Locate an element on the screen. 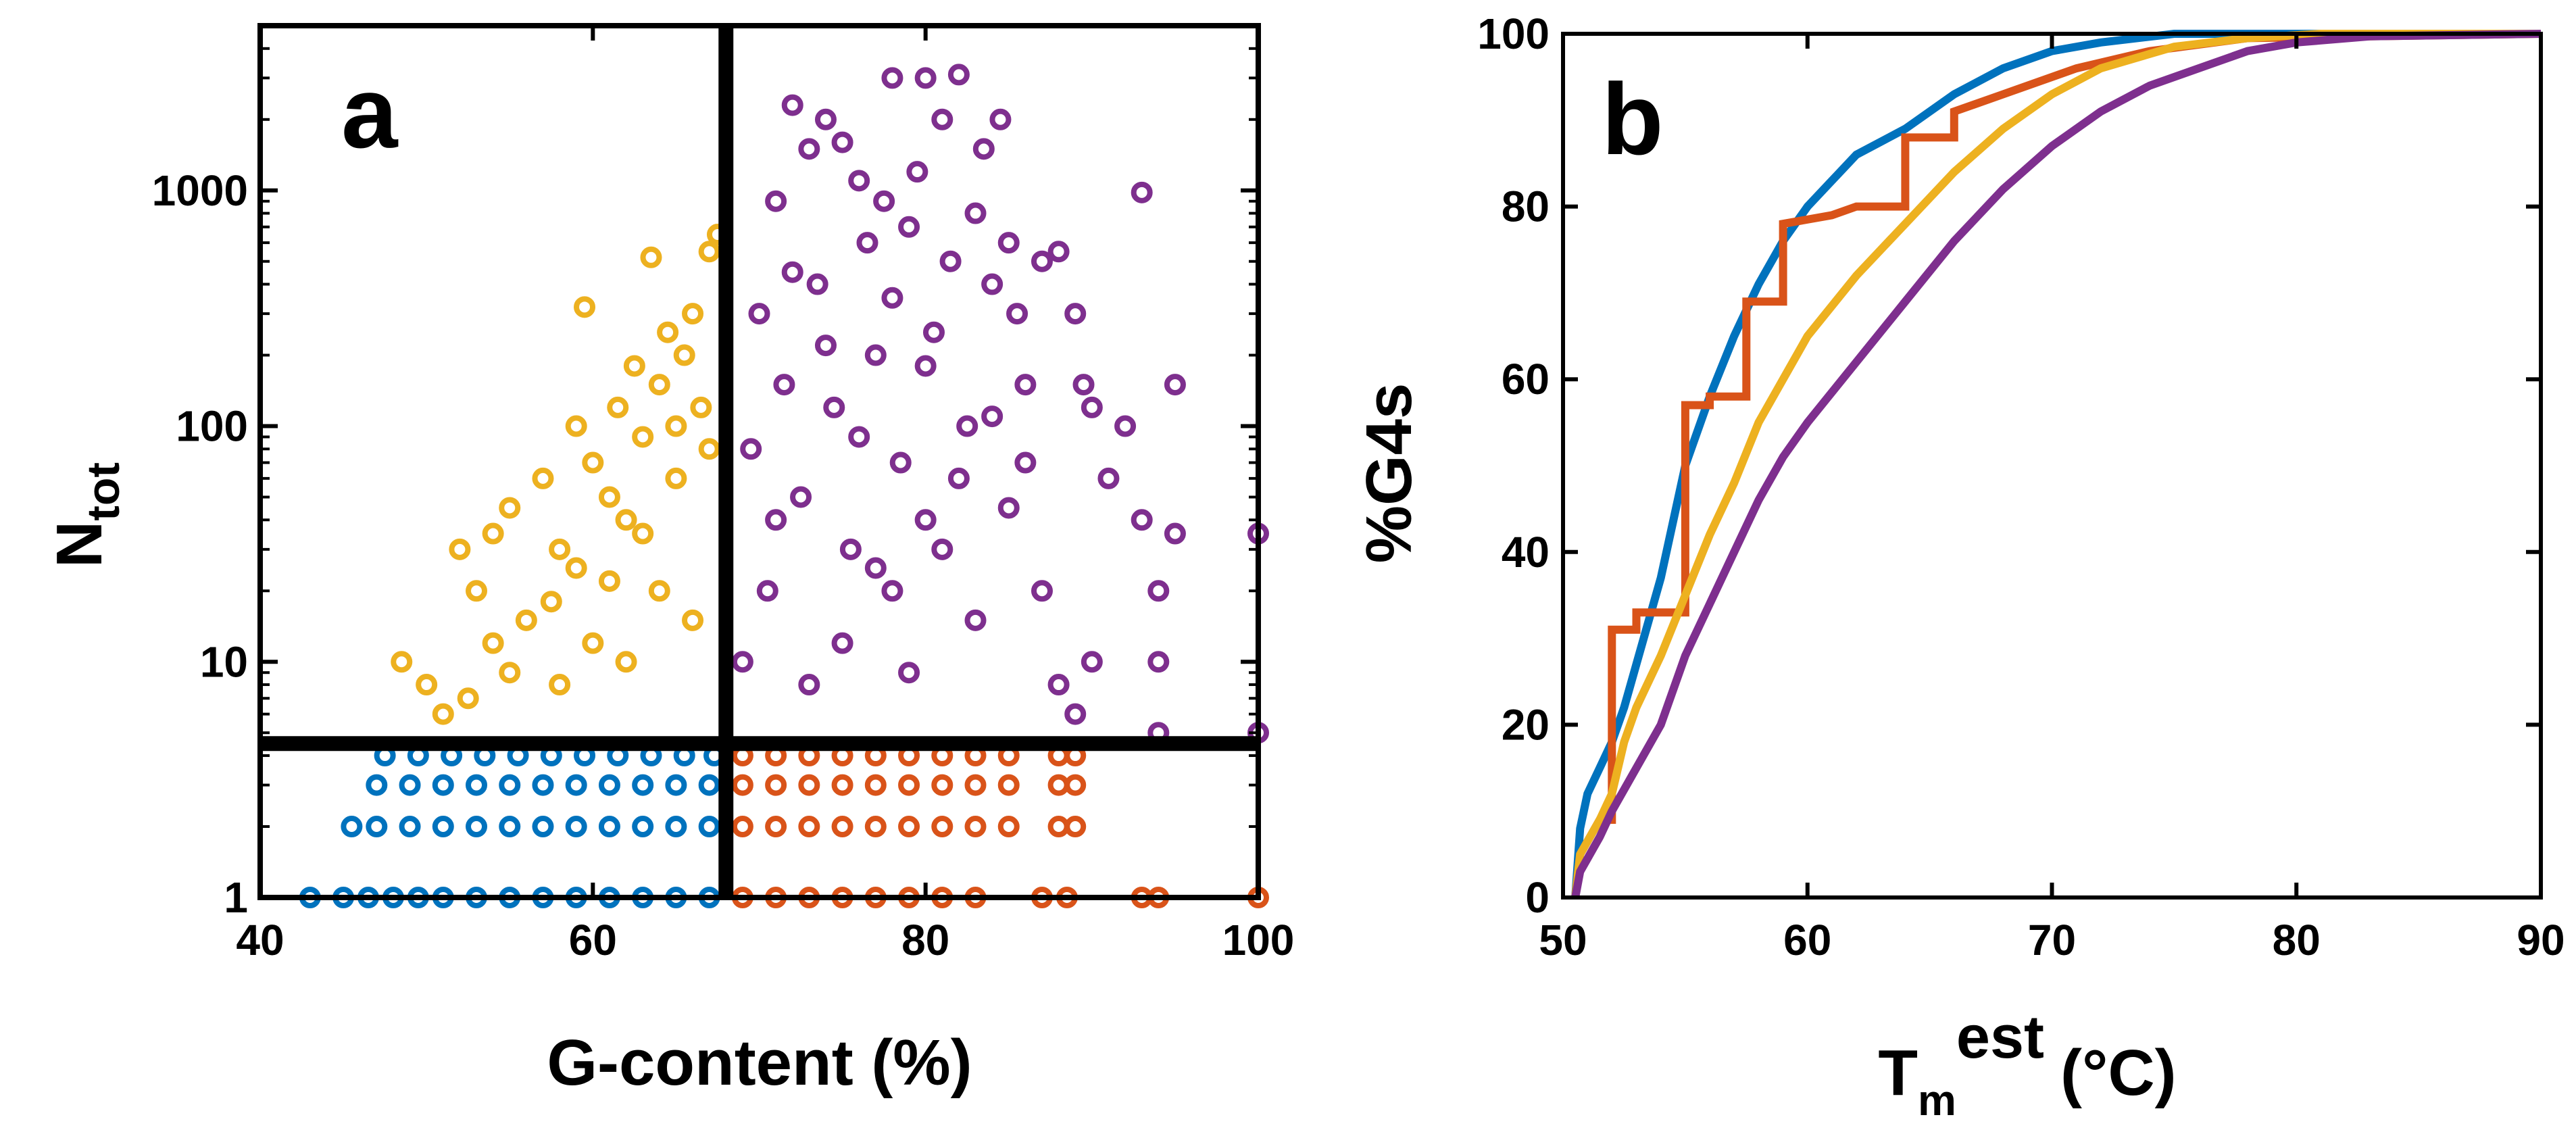  svg-text: %G4s is located at coordinates (1389, 474).